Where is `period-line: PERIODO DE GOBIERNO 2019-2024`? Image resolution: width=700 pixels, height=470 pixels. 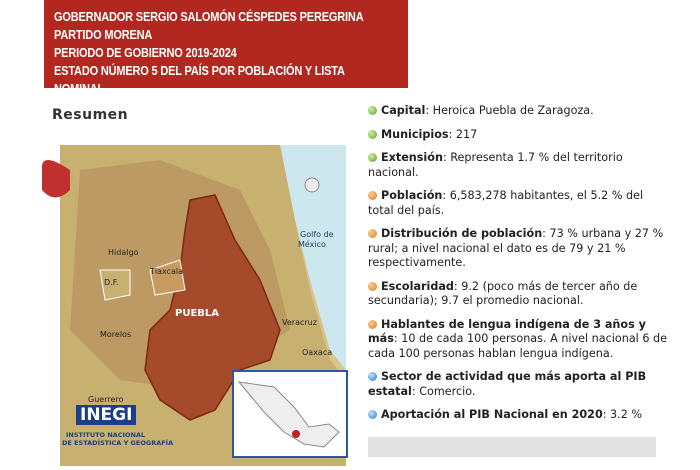 period-line: PERIODO DE GOBIERNO 2019-2024 is located at coordinates (145, 53).